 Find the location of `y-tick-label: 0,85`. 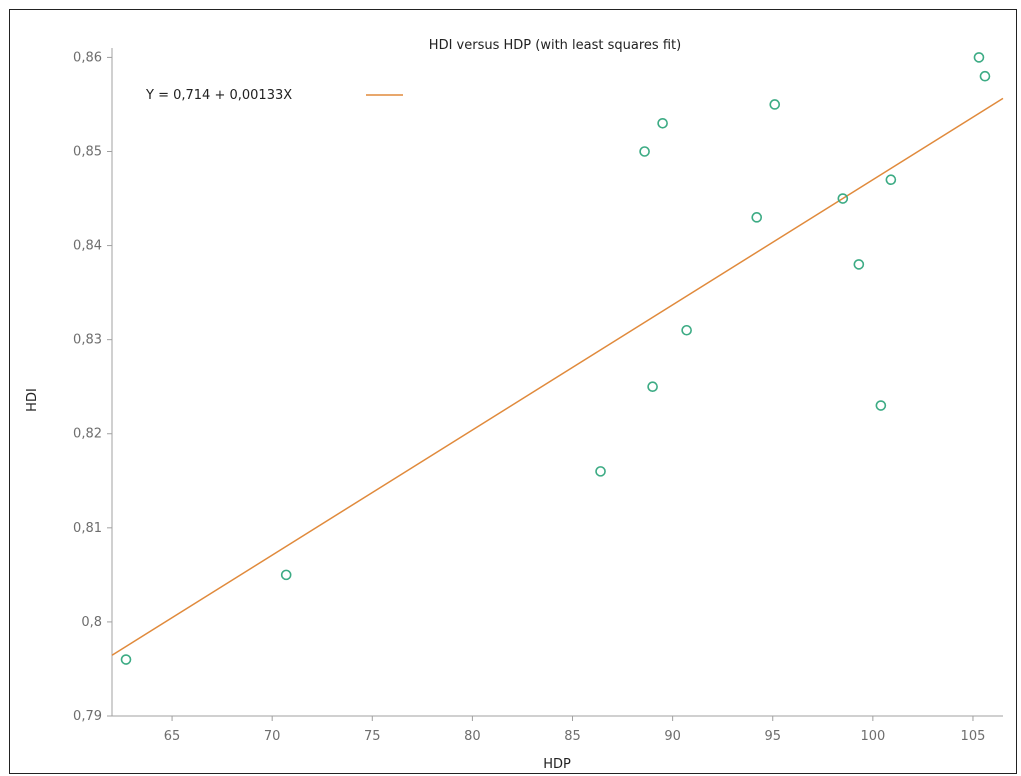

y-tick-label: 0,85 is located at coordinates (87, 151).